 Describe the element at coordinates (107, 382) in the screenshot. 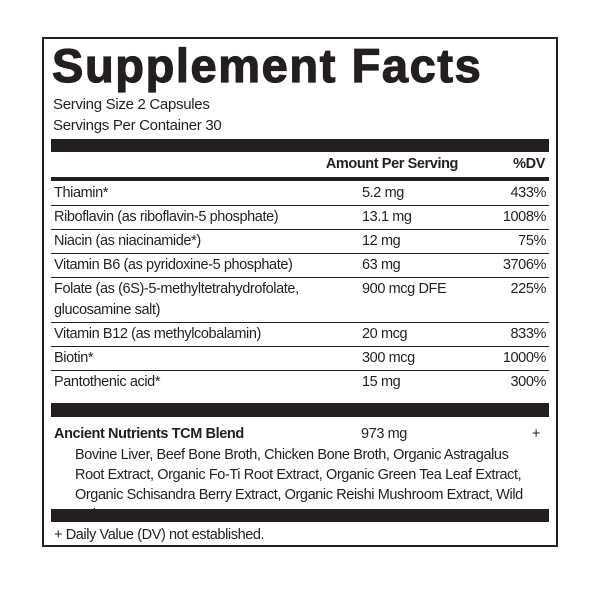

I see `nutrient-name: Pantothenic acid*` at that location.